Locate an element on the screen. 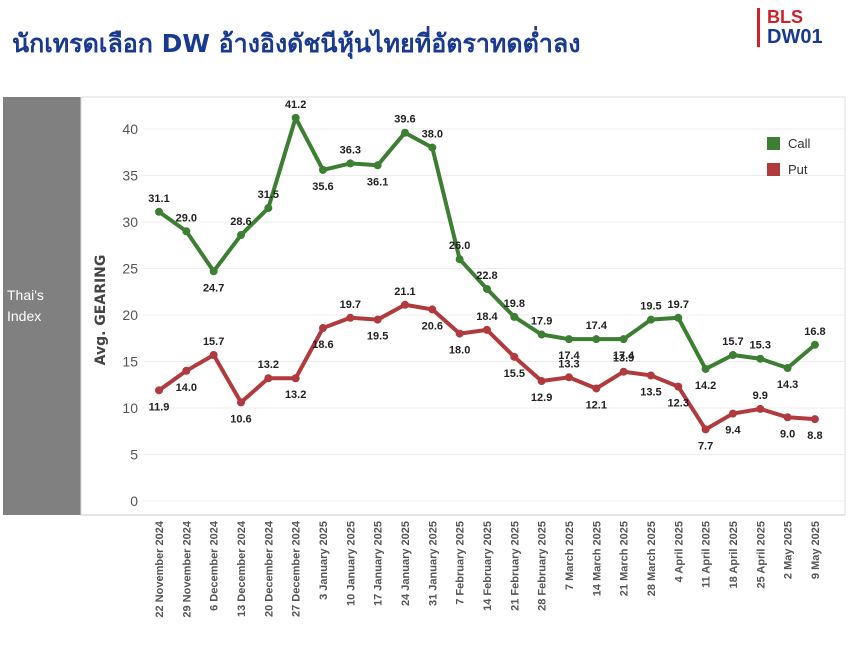  y-tick-label: 30 is located at coordinates (130, 222).